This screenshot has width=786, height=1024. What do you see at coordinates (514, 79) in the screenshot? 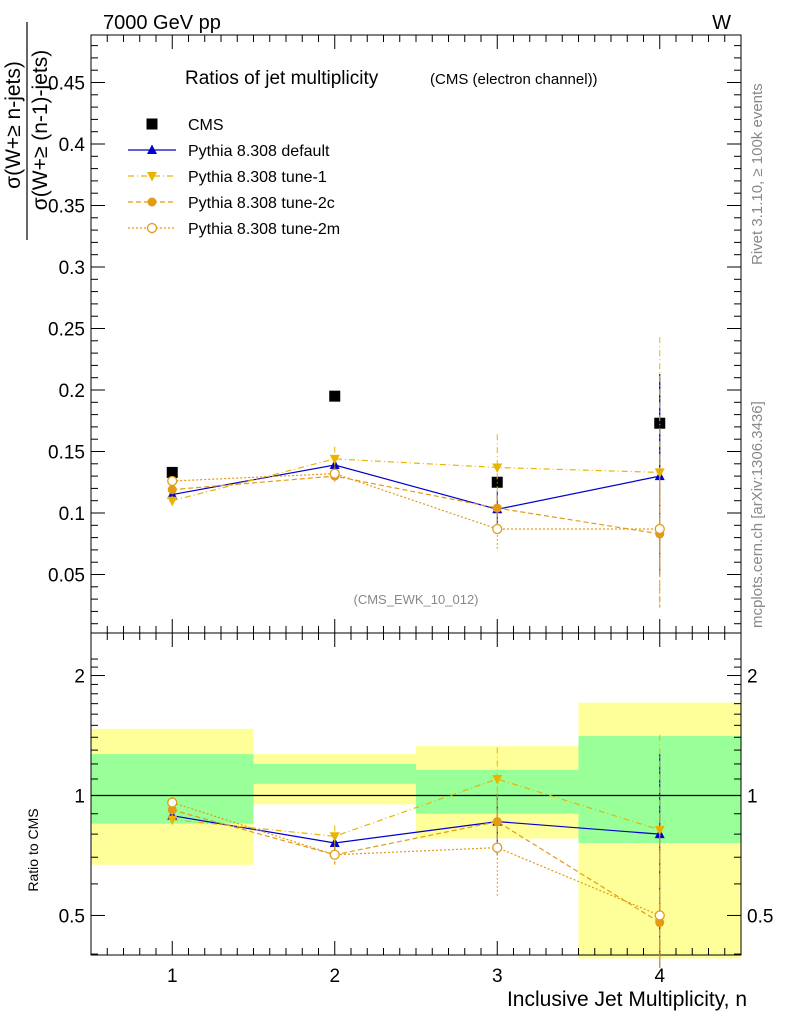
I see `chart-subtitle: (CMS (electron channel))` at bounding box center [514, 79].